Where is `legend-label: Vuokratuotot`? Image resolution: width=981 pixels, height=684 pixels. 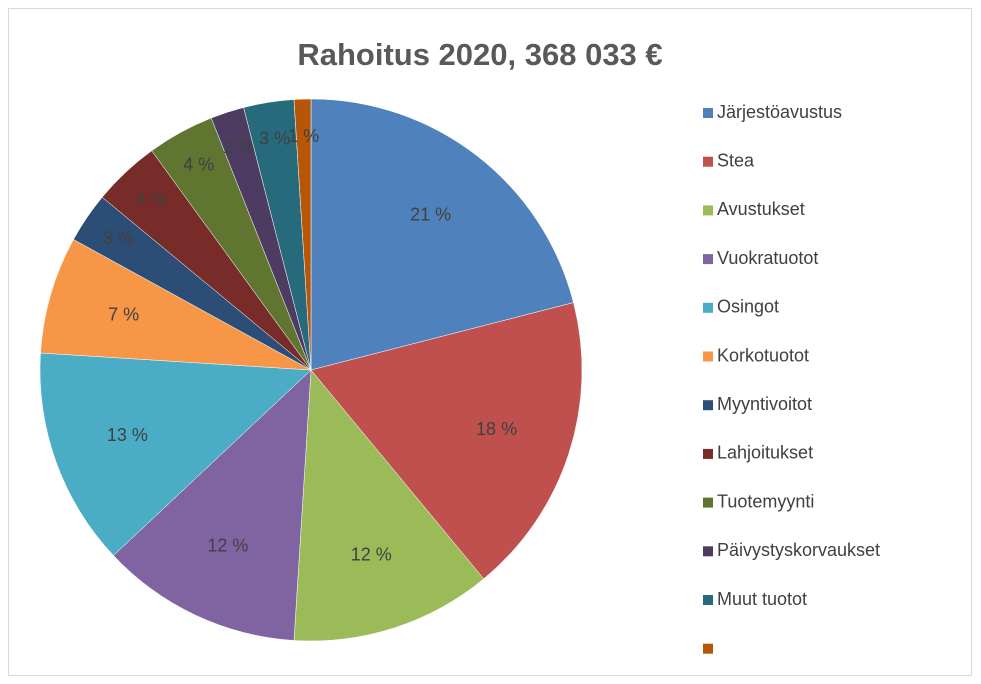 legend-label: Vuokratuotot is located at coordinates (767, 258).